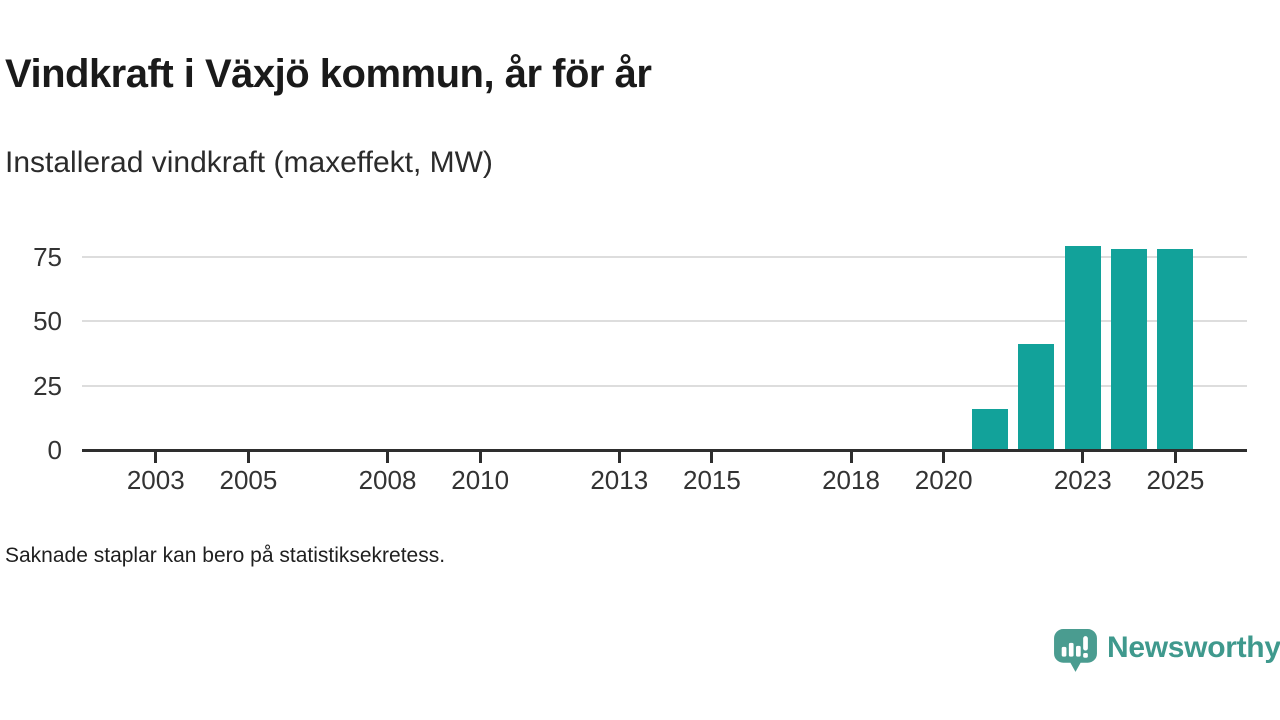 The image size is (1280, 720). Describe the element at coordinates (619, 480) in the screenshot. I see `x-axis-label: 2013` at that location.